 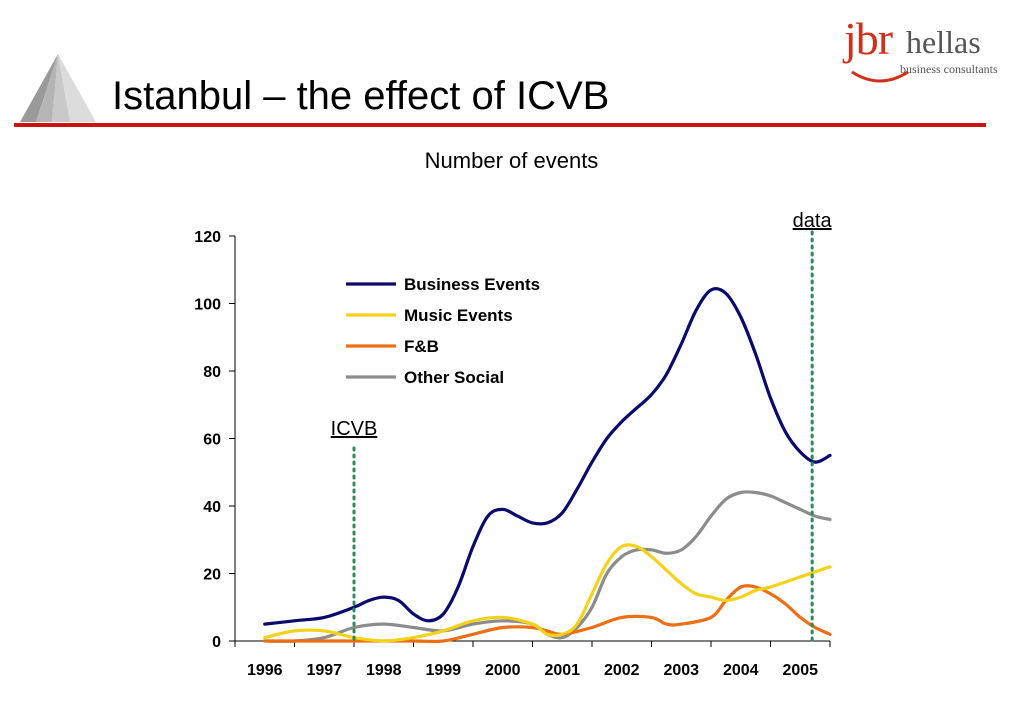 I want to click on y-tick-label: 40, so click(x=212, y=507).